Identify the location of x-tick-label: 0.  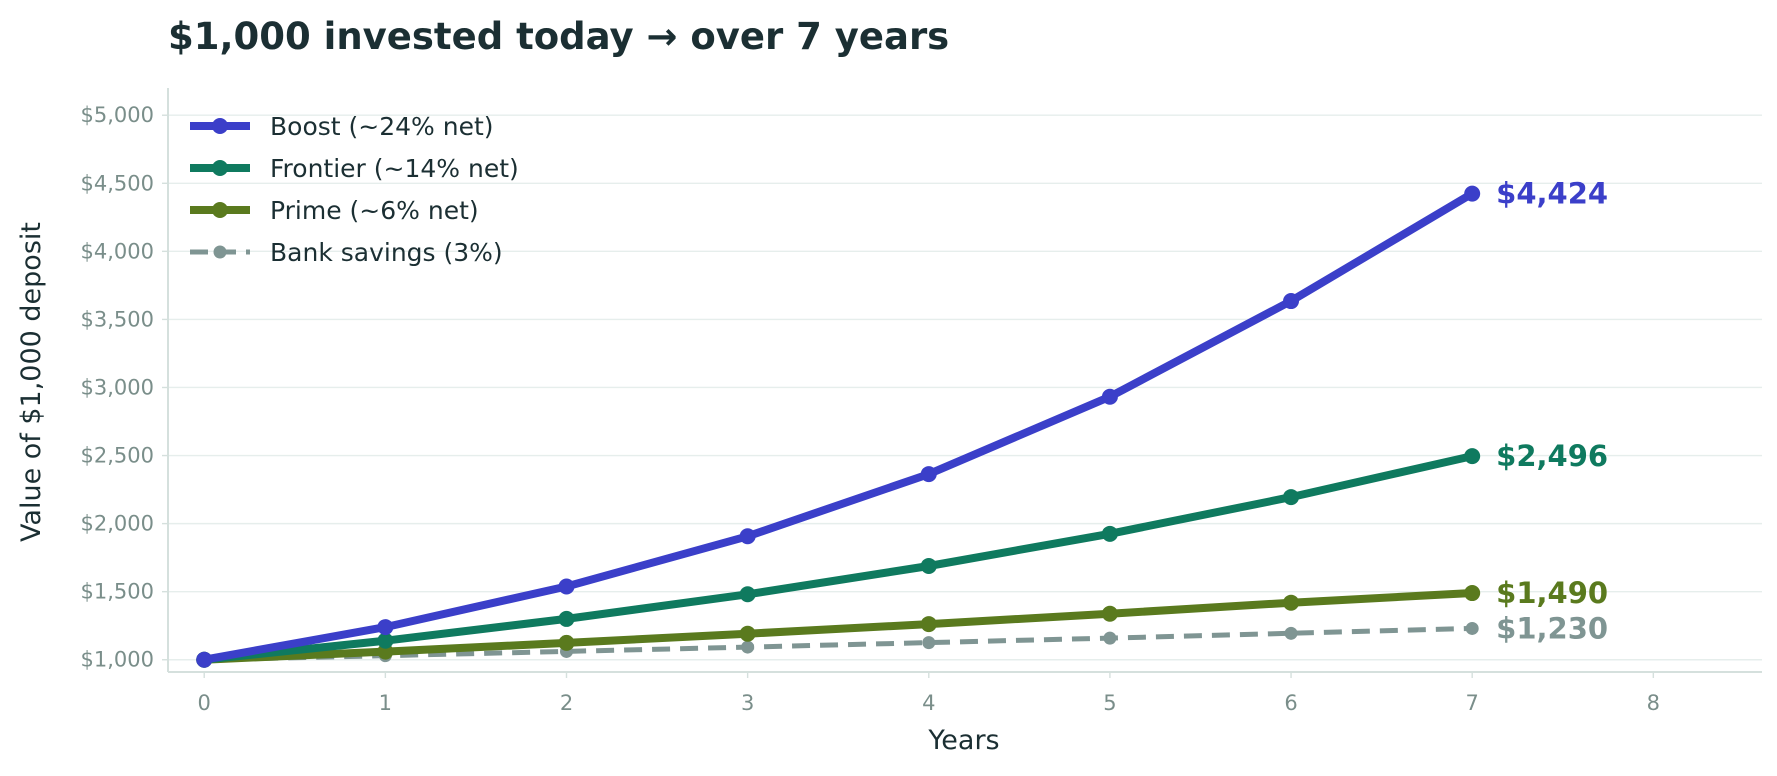
(204, 703).